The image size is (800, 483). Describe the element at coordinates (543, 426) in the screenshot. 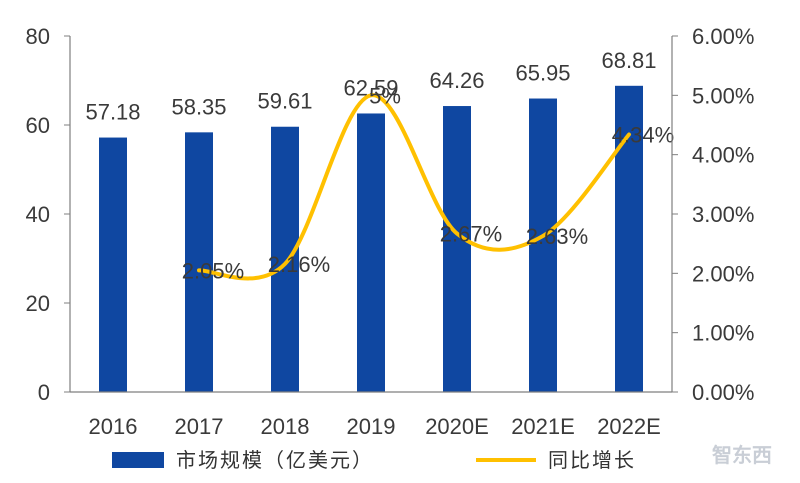

I see `x-tick-label: 2021E` at that location.